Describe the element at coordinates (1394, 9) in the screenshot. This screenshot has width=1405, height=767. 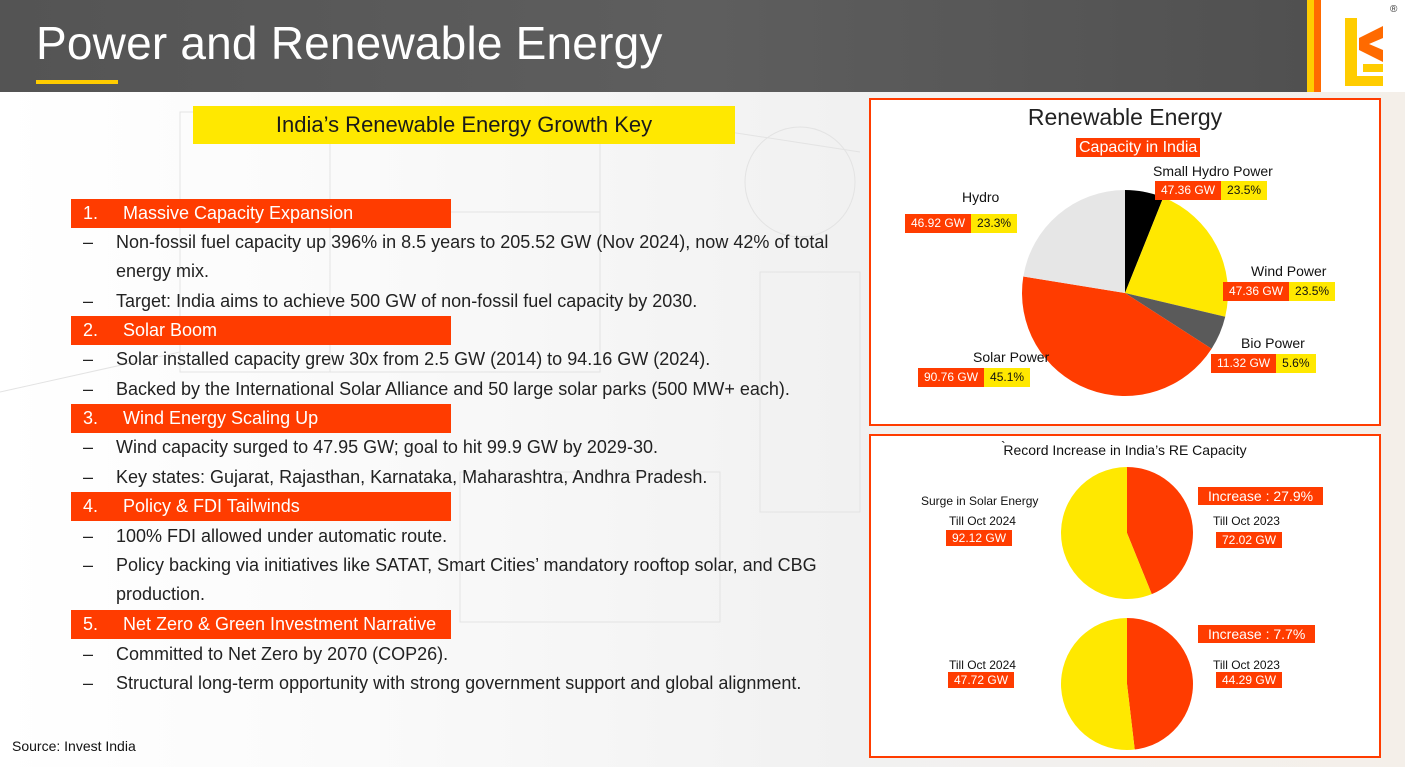
I see `registered-icon: ®` at that location.